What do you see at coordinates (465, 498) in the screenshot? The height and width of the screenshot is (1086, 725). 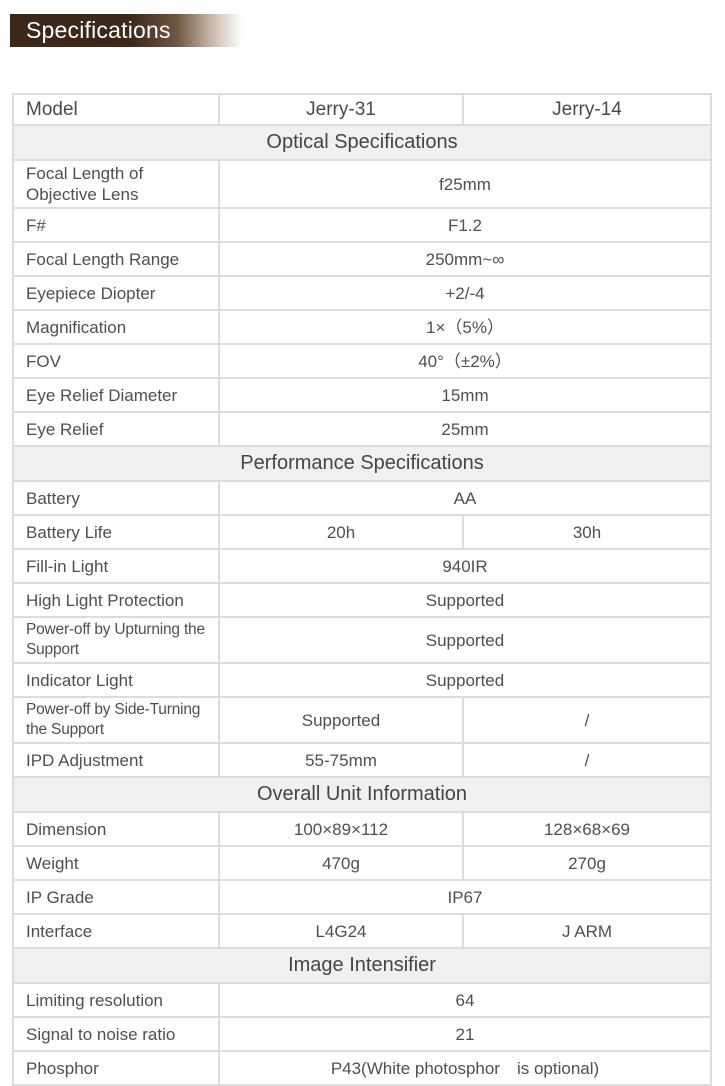 I see `spec-value: AA` at bounding box center [465, 498].